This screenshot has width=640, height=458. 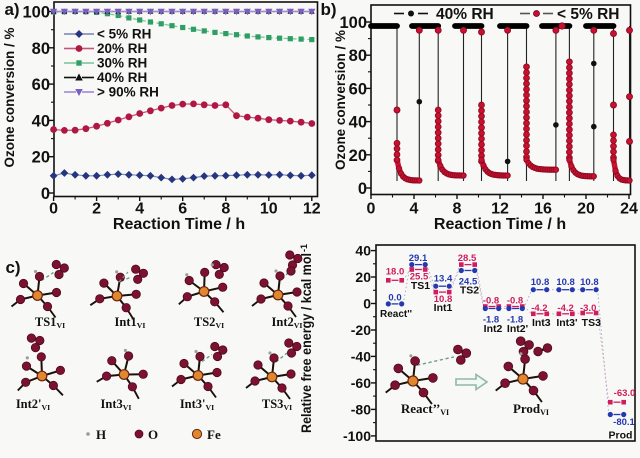 I want to click on svg-text: Prod, so click(x=621, y=436).